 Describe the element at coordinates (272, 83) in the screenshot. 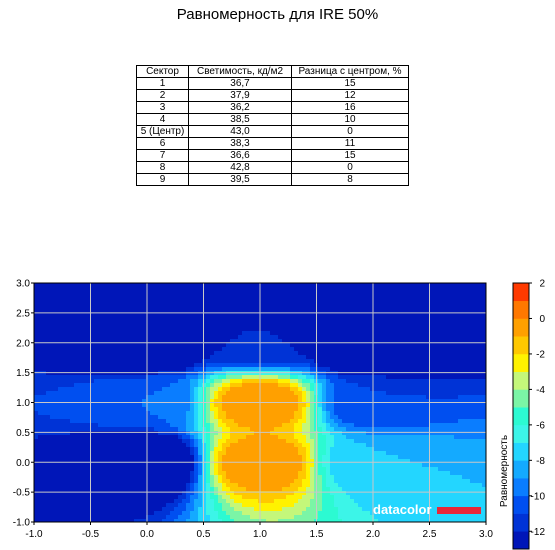

I see `table-row: 1 36,7 15` at that location.